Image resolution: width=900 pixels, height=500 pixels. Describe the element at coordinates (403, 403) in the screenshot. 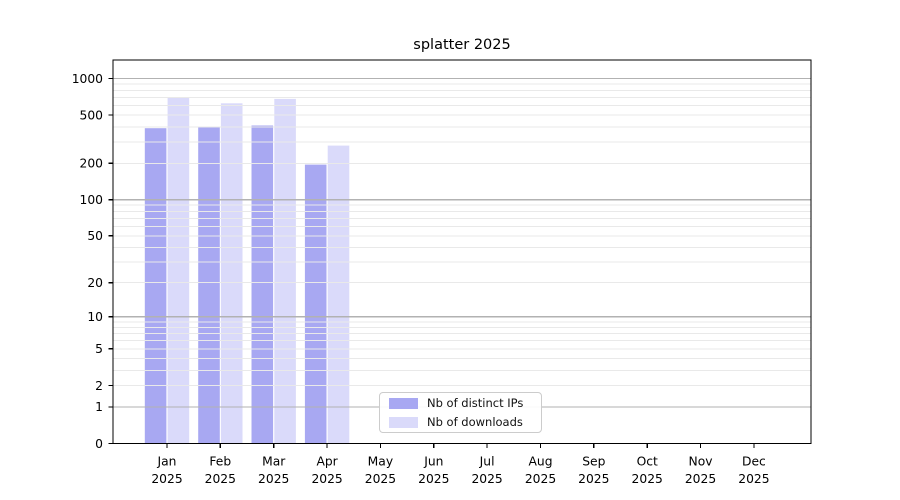

I see `legend-swatch-distinct-ips` at that location.